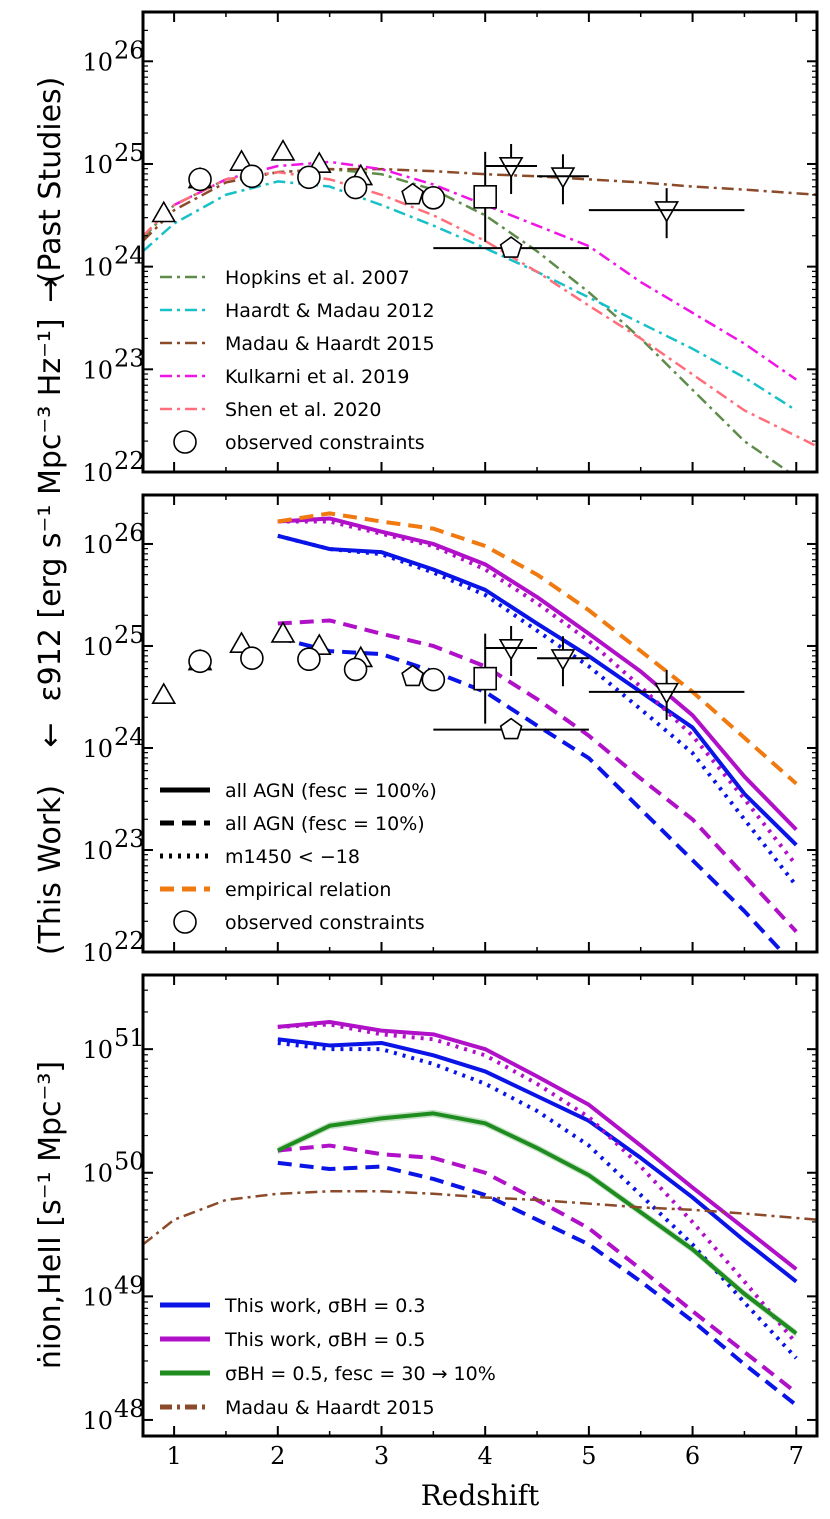 This screenshot has height=1519, width=830. I want to click on side-ylabel-emissivity: ε912 [erg s⁻¹ Mpc⁻³ Hz⁻¹], so click(50, 509).